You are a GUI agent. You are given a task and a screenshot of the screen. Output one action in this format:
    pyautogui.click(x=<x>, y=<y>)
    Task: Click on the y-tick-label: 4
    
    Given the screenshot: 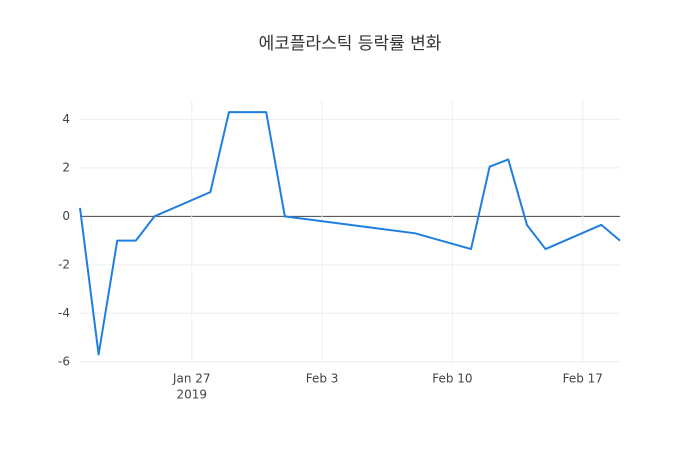 What is the action you would take?
    pyautogui.click(x=66, y=119)
    